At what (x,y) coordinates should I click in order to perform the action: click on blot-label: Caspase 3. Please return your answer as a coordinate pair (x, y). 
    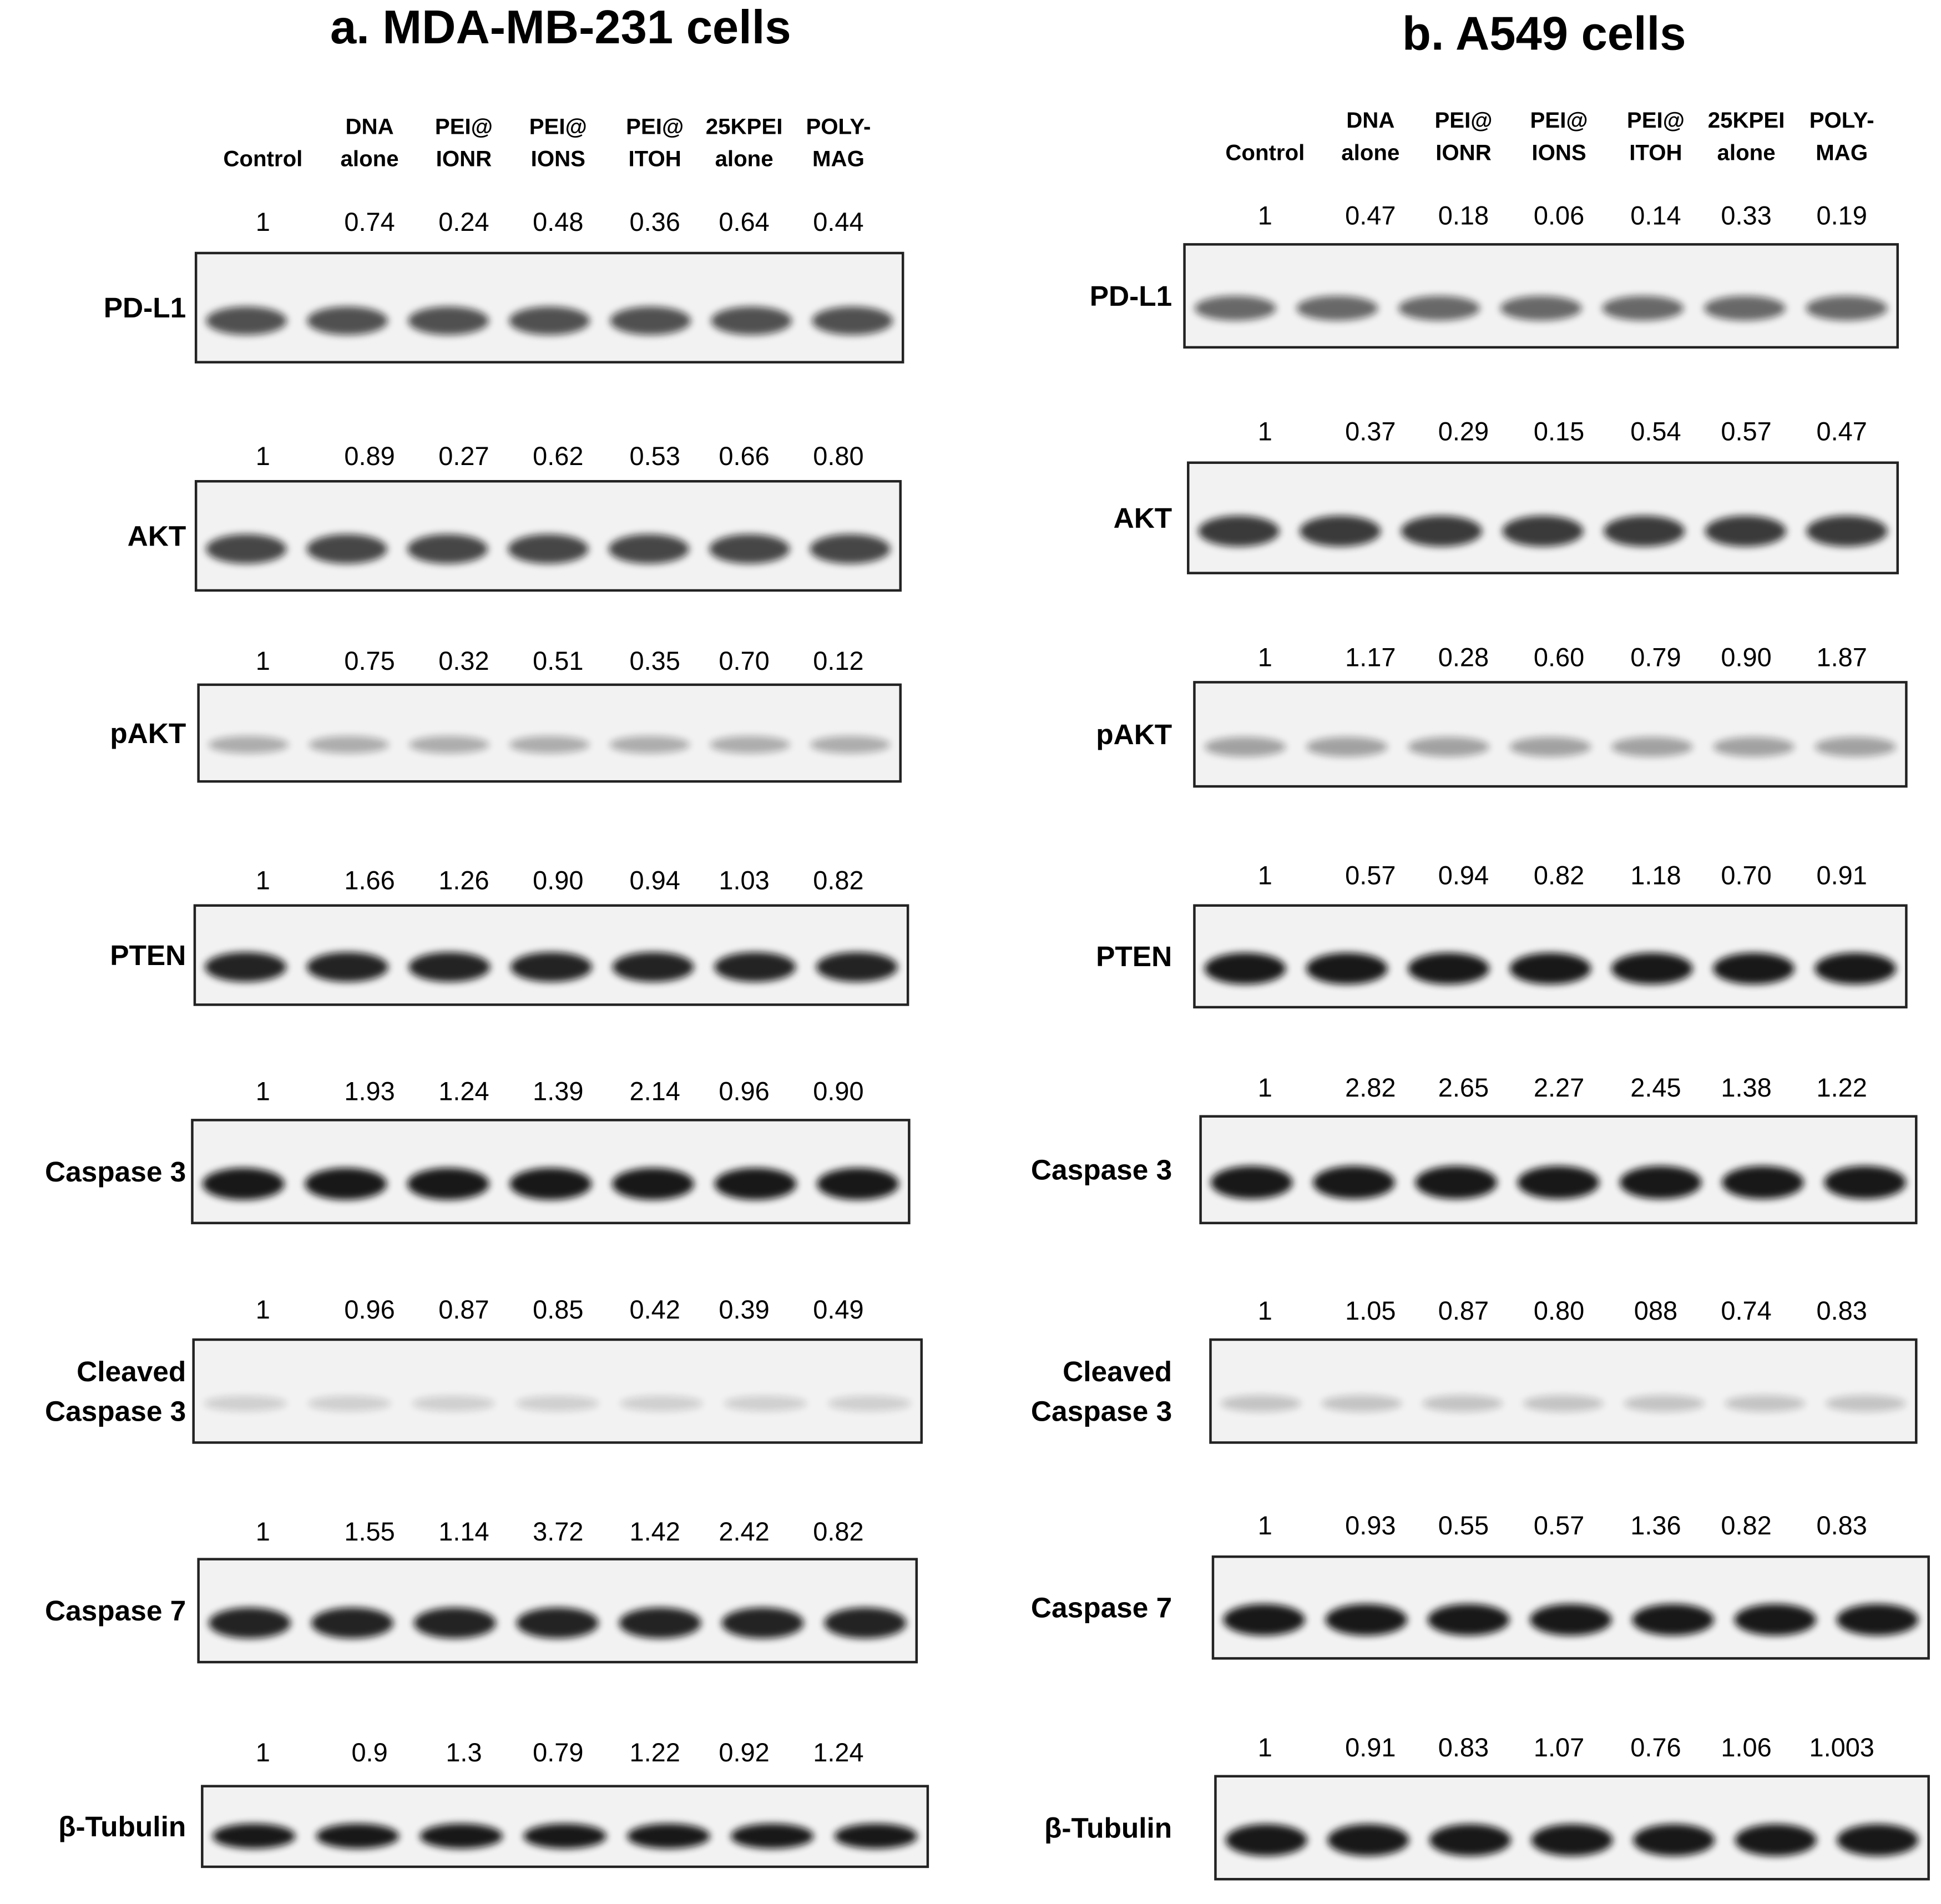
    Looking at the image, I should click on (115, 1171).